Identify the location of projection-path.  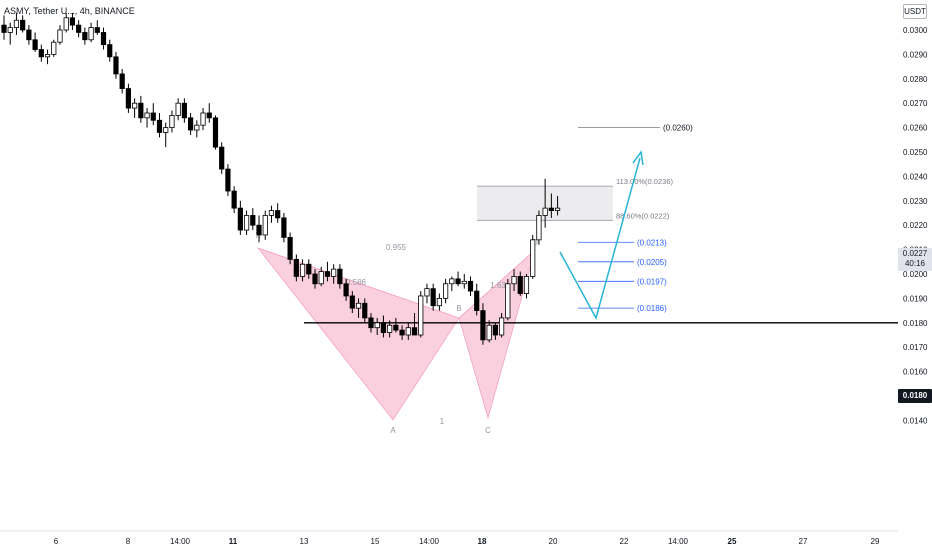
(600, 238).